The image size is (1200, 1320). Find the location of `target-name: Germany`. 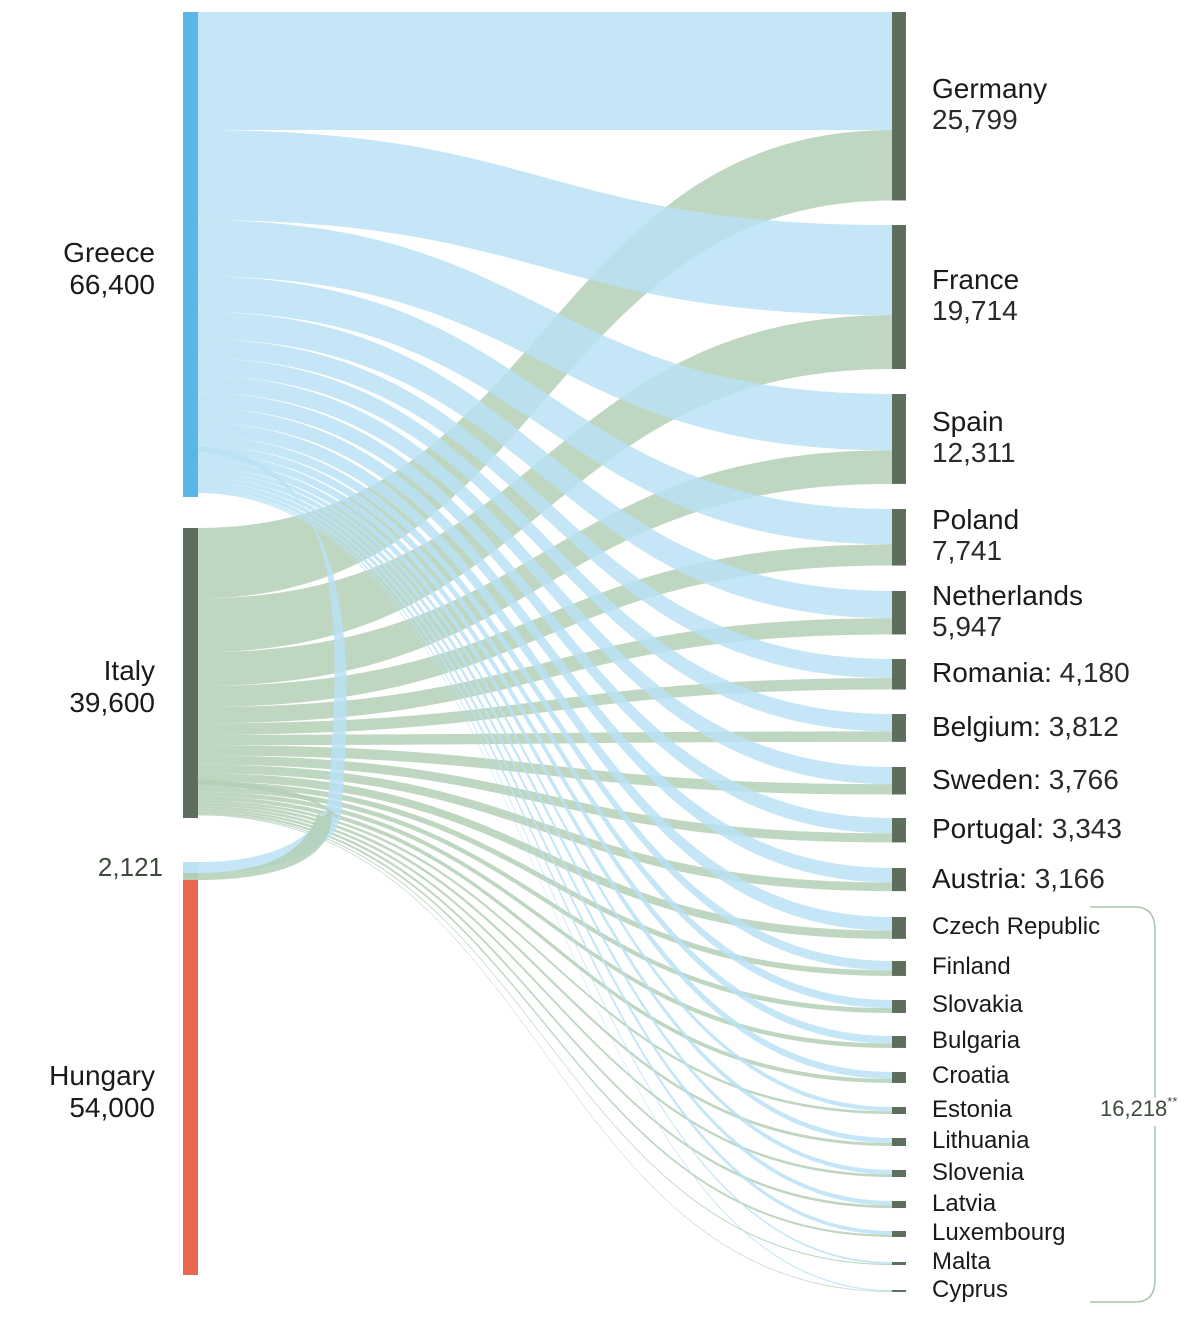

target-name: Germany is located at coordinates (990, 89).